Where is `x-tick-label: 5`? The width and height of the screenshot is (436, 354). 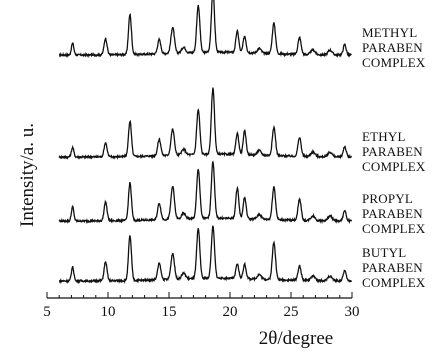 x-tick-label: 5 is located at coordinates (47, 312).